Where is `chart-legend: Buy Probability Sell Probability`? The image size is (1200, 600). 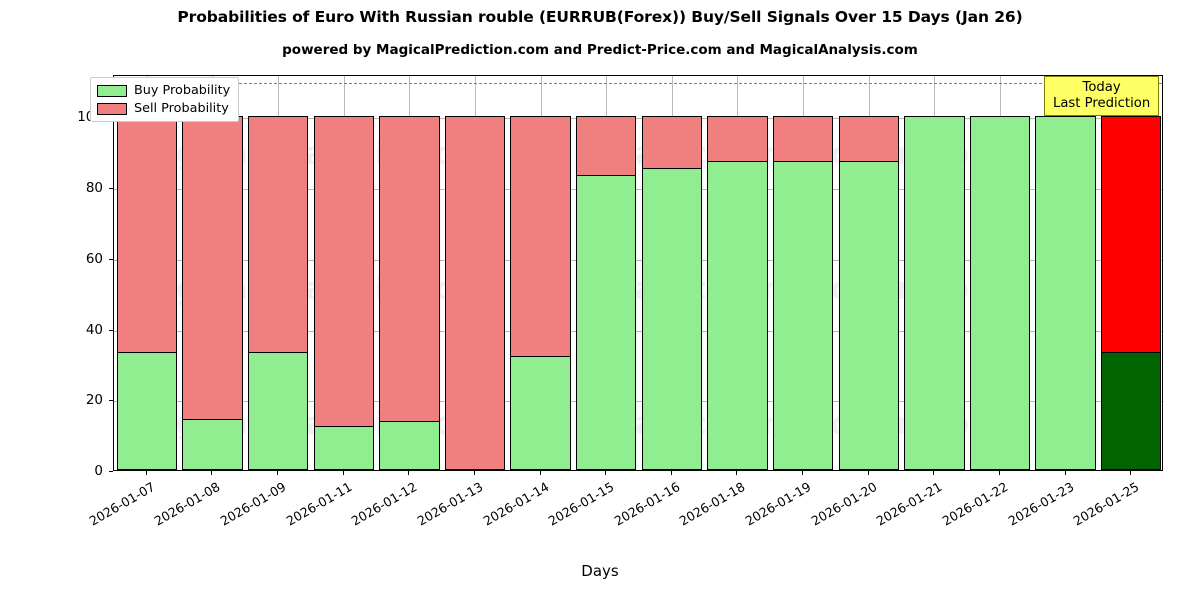 chart-legend: Buy Probability Sell Probability is located at coordinates (165, 99).